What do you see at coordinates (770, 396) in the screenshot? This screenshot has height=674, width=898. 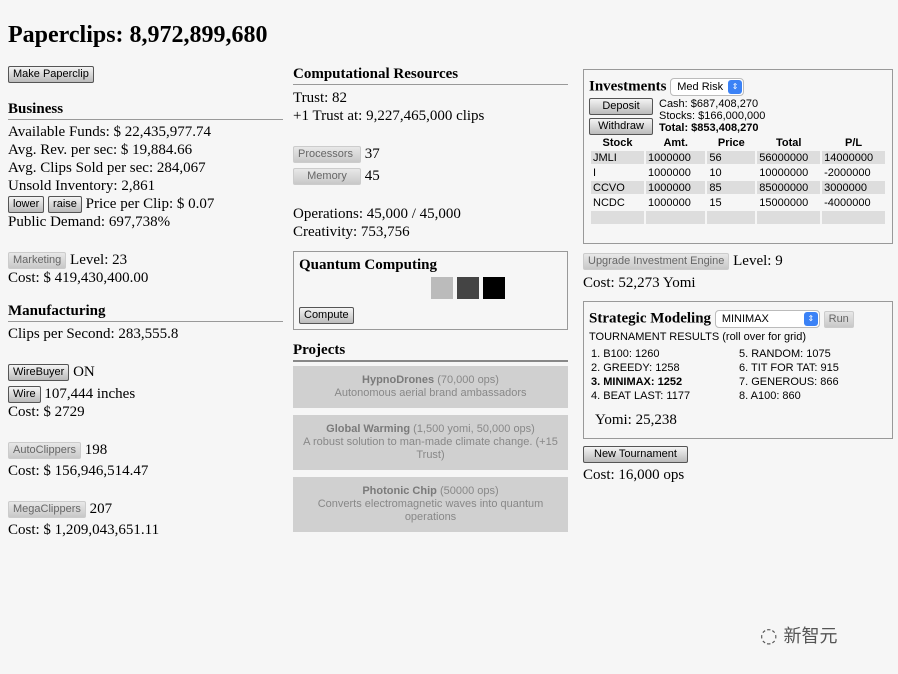 I see `tournament-result: 8. A100: 860` at bounding box center [770, 396].